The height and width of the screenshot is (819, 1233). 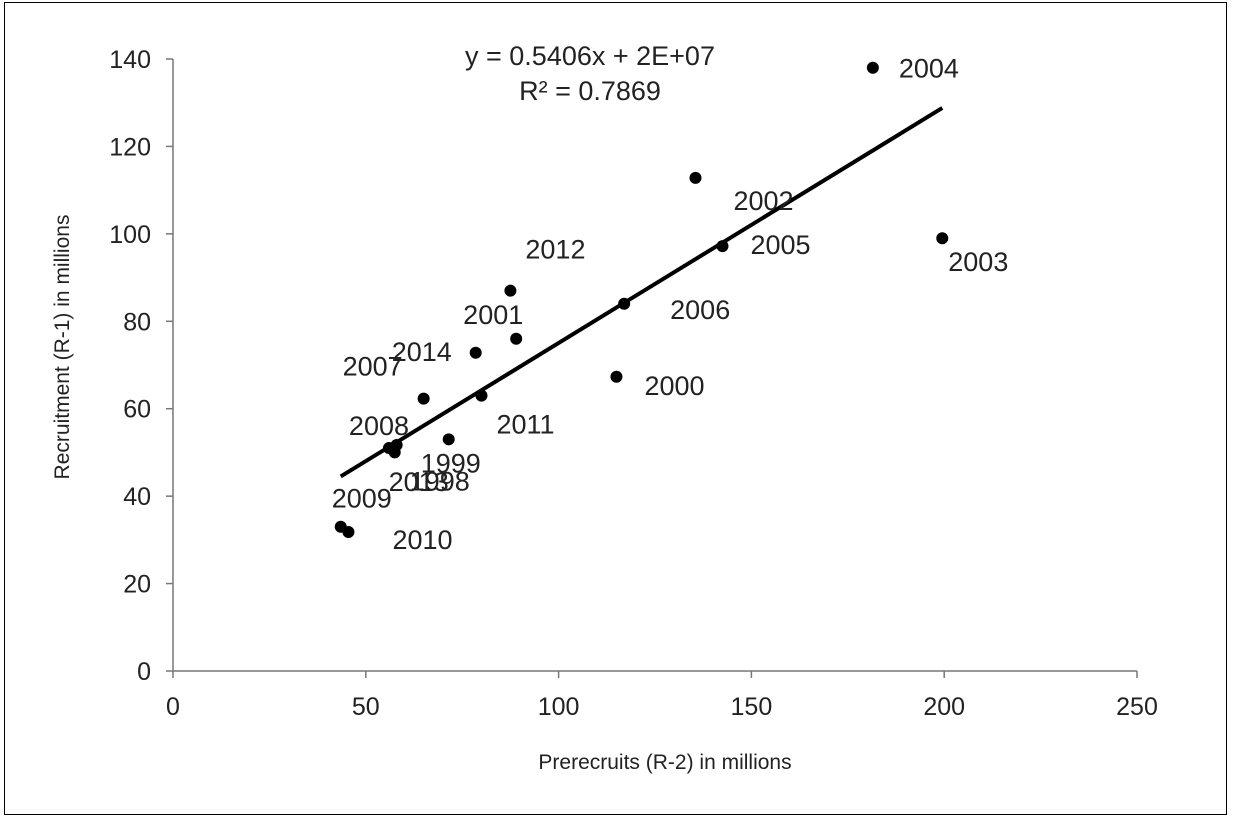 I want to click on x-tick-label: 0, so click(x=173, y=707).